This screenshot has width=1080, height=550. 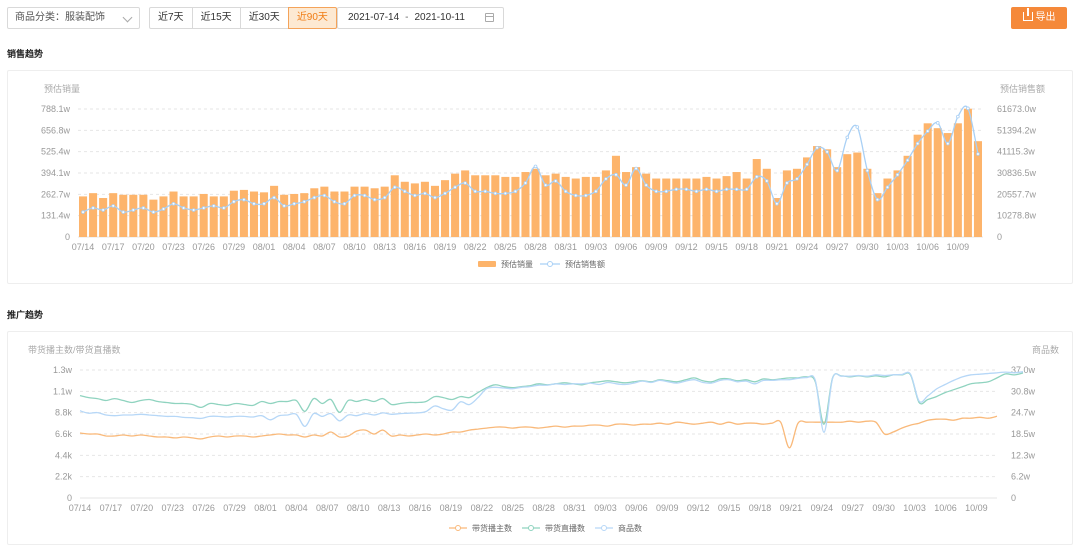 I want to click on category-select: 商品分类：服装配饰, so click(x=73, y=18).